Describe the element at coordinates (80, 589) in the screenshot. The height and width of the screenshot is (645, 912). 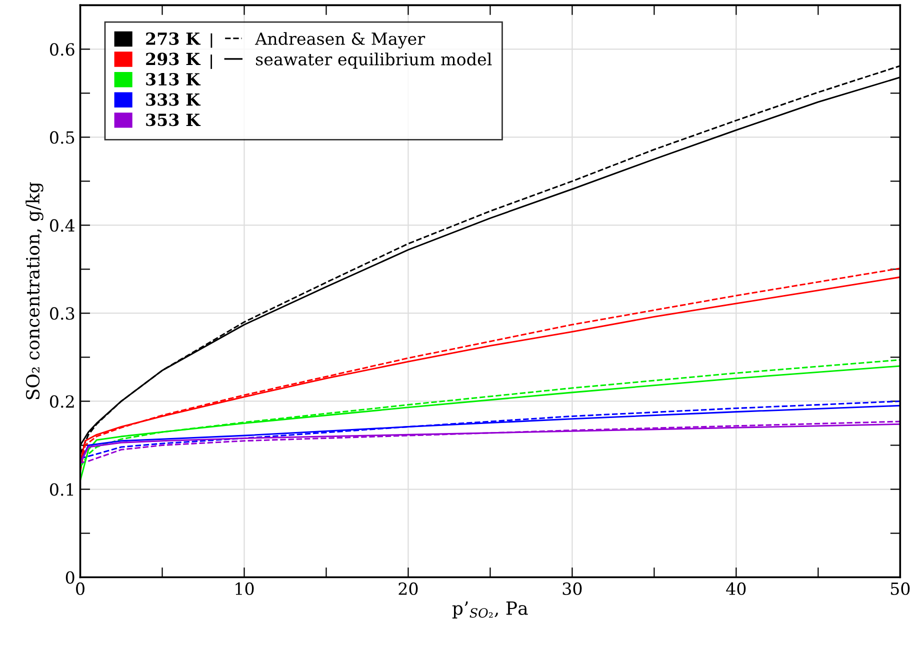
I see `x-tick-label: 0` at that location.